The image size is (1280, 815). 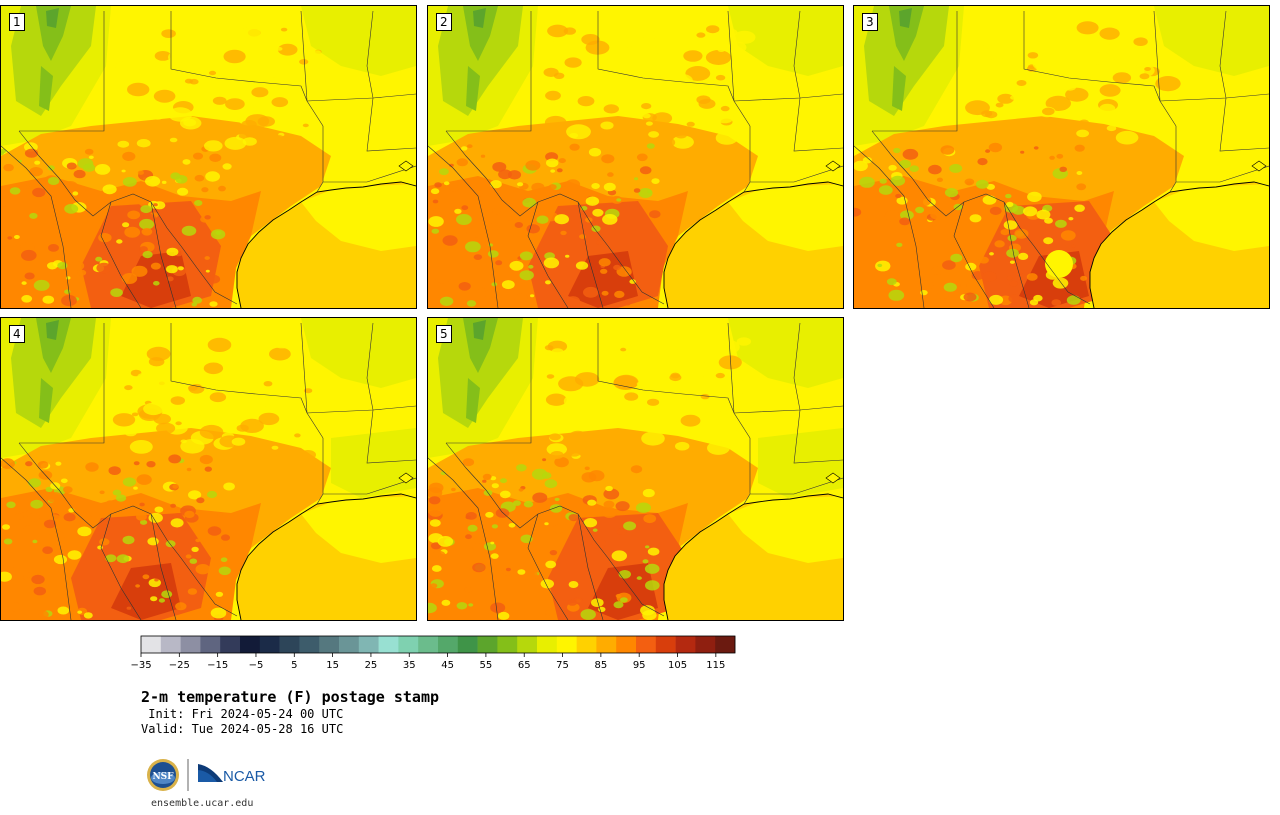 What do you see at coordinates (715, 665) in the screenshot?
I see `colorbar-tick-label: 115` at bounding box center [715, 665].